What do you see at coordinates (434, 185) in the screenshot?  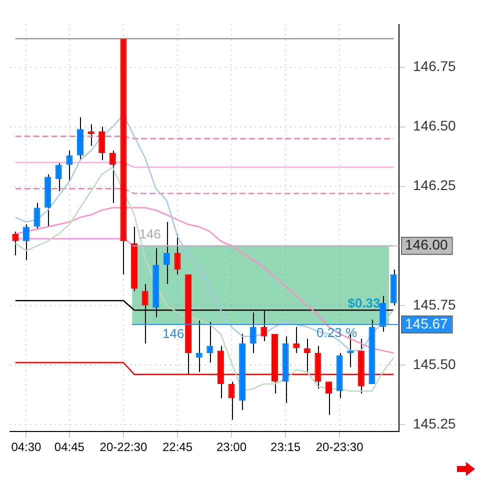 I see `y-tick-label: 146.25` at bounding box center [434, 185].